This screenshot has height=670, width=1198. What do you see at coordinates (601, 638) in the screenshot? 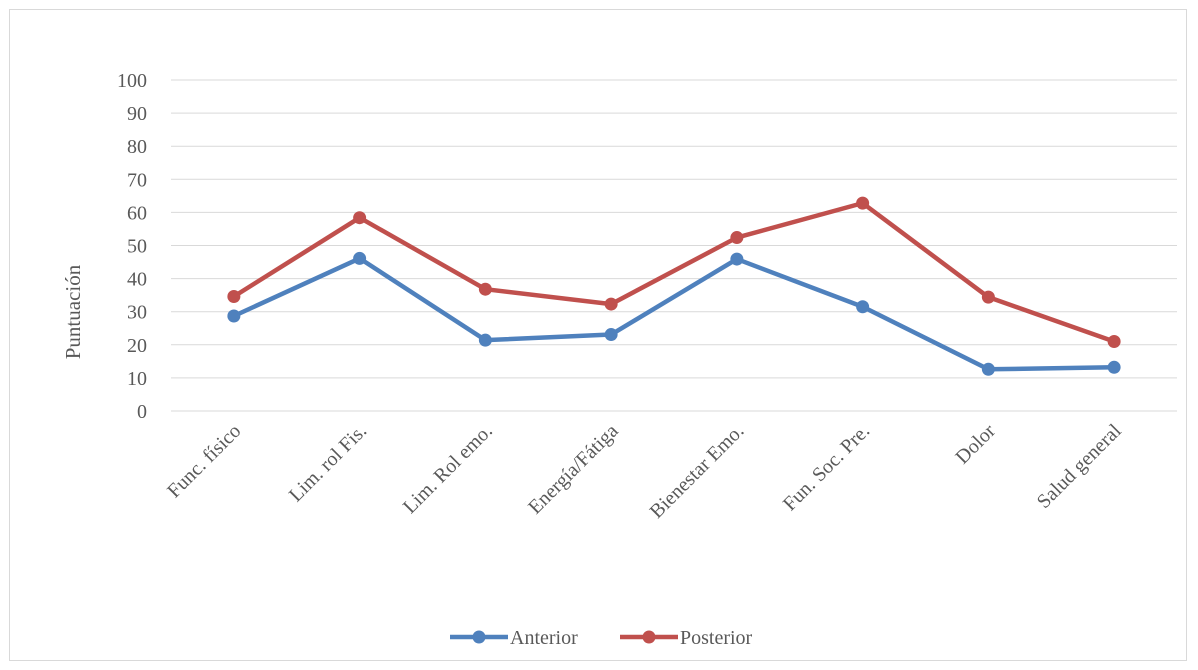
I see `legend: Anterior Posterior` at bounding box center [601, 638].